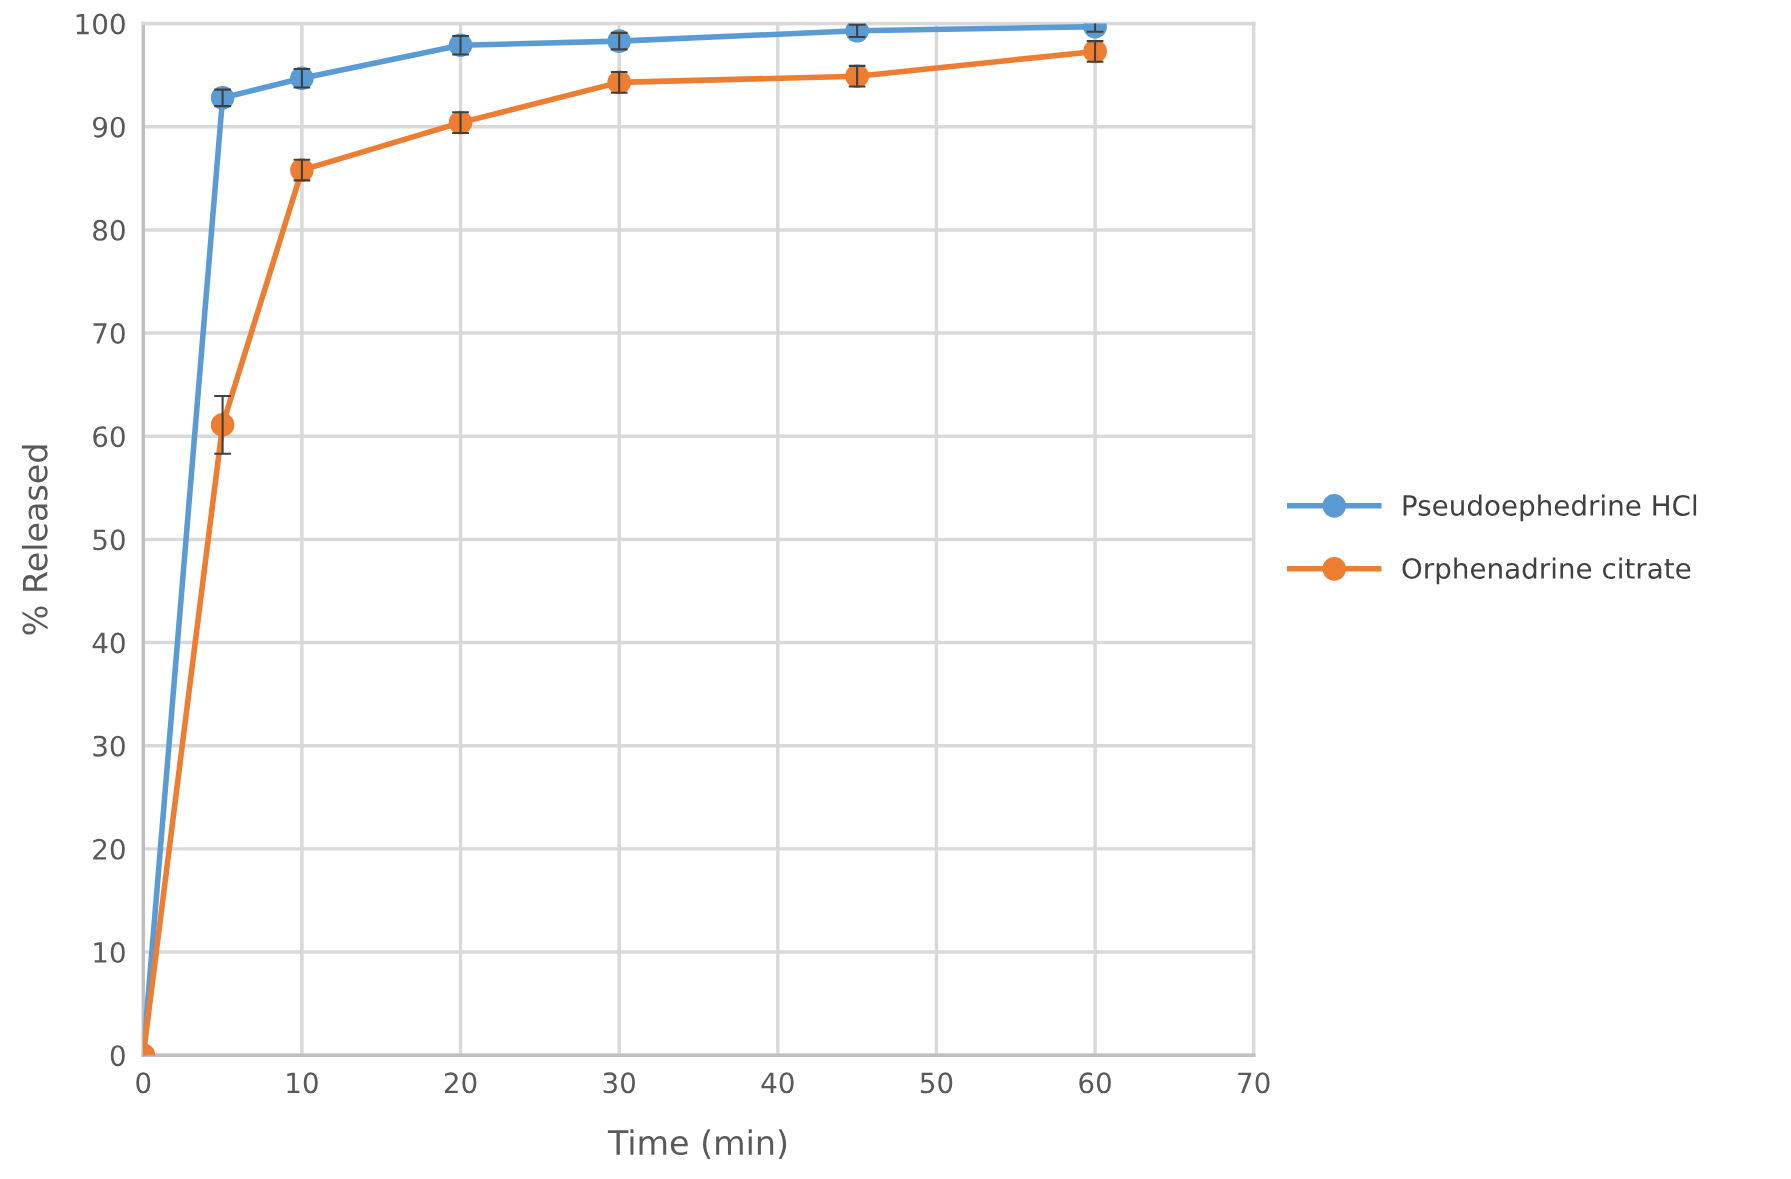 This screenshot has height=1179, width=1791. I want to click on y-tick-label: 90, so click(109, 127).